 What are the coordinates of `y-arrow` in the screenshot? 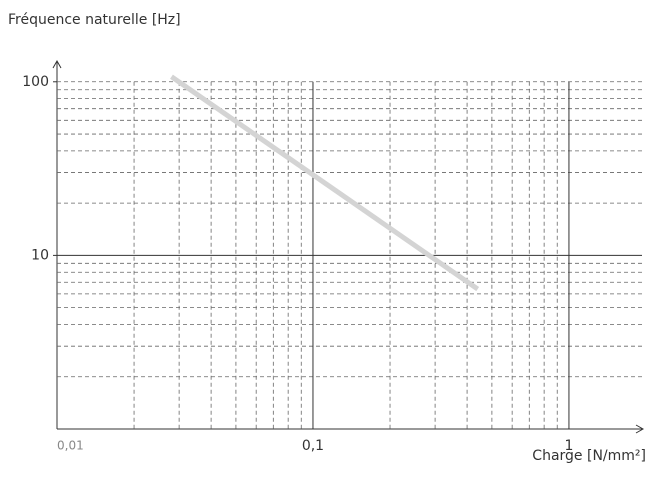 It's located at (57, 64).